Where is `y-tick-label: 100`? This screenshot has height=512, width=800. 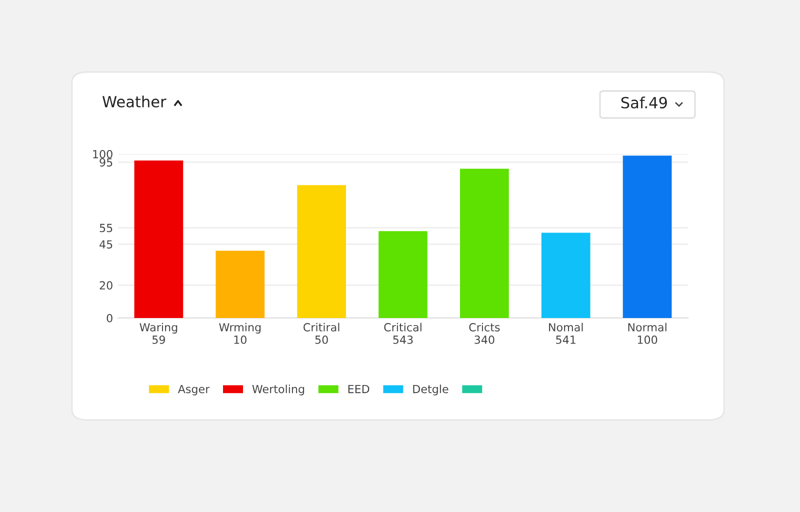 y-tick-label: 100 is located at coordinates (102, 154).